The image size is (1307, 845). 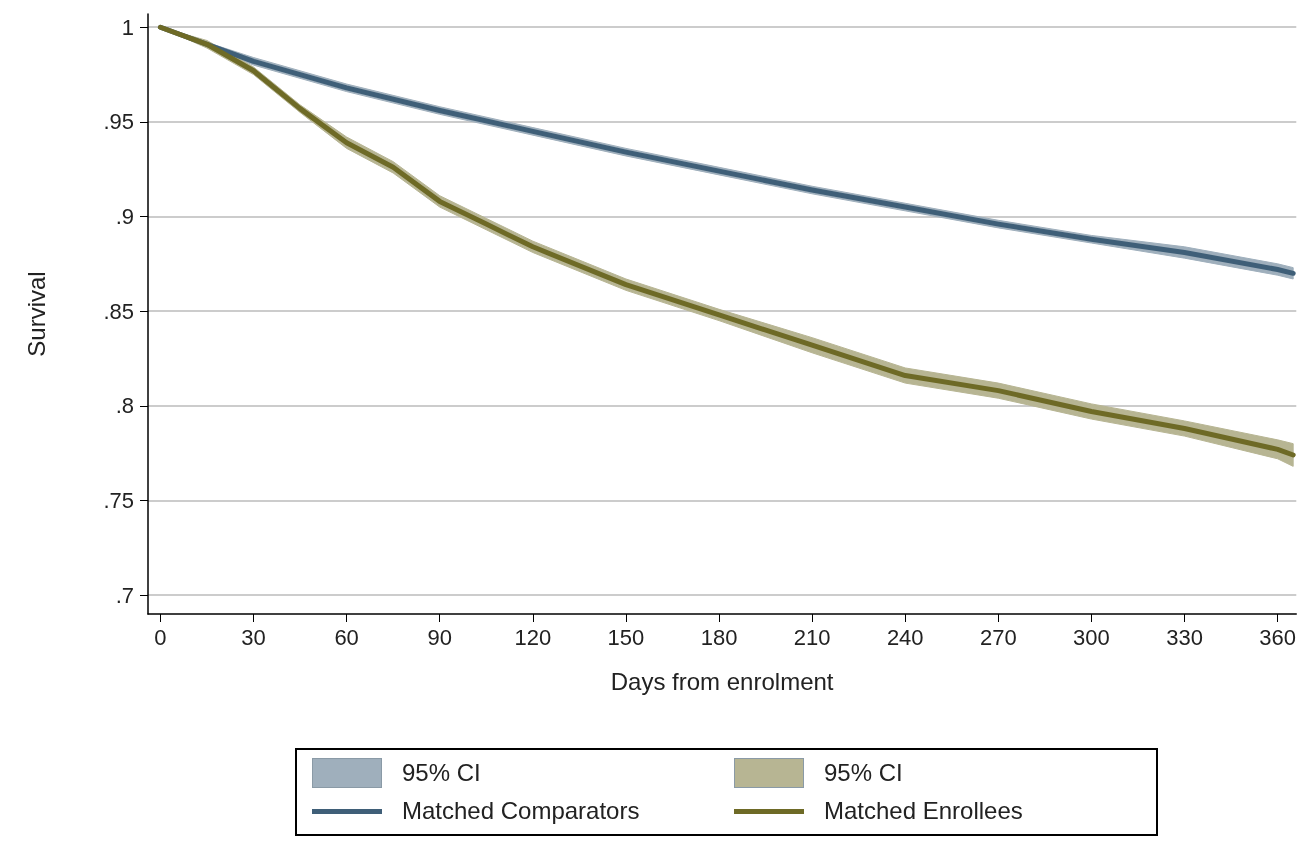 I want to click on x-tick-label: 360, so click(x=1278, y=637).